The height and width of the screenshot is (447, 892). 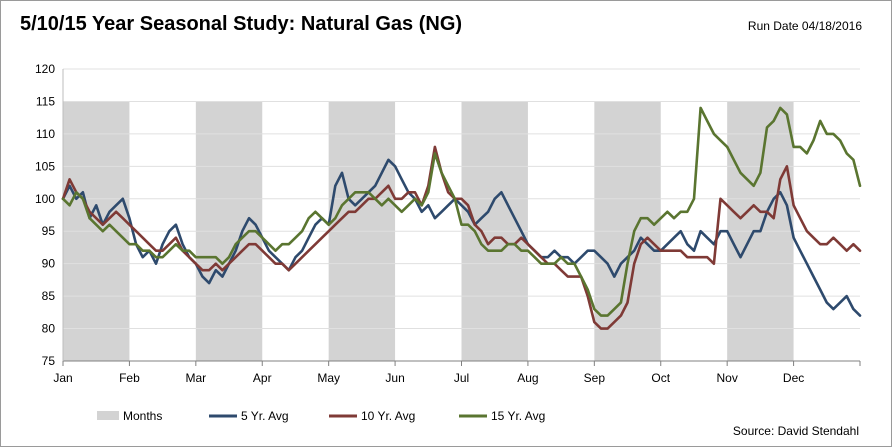 I want to click on y-tick-105: 105, so click(x=45, y=166).